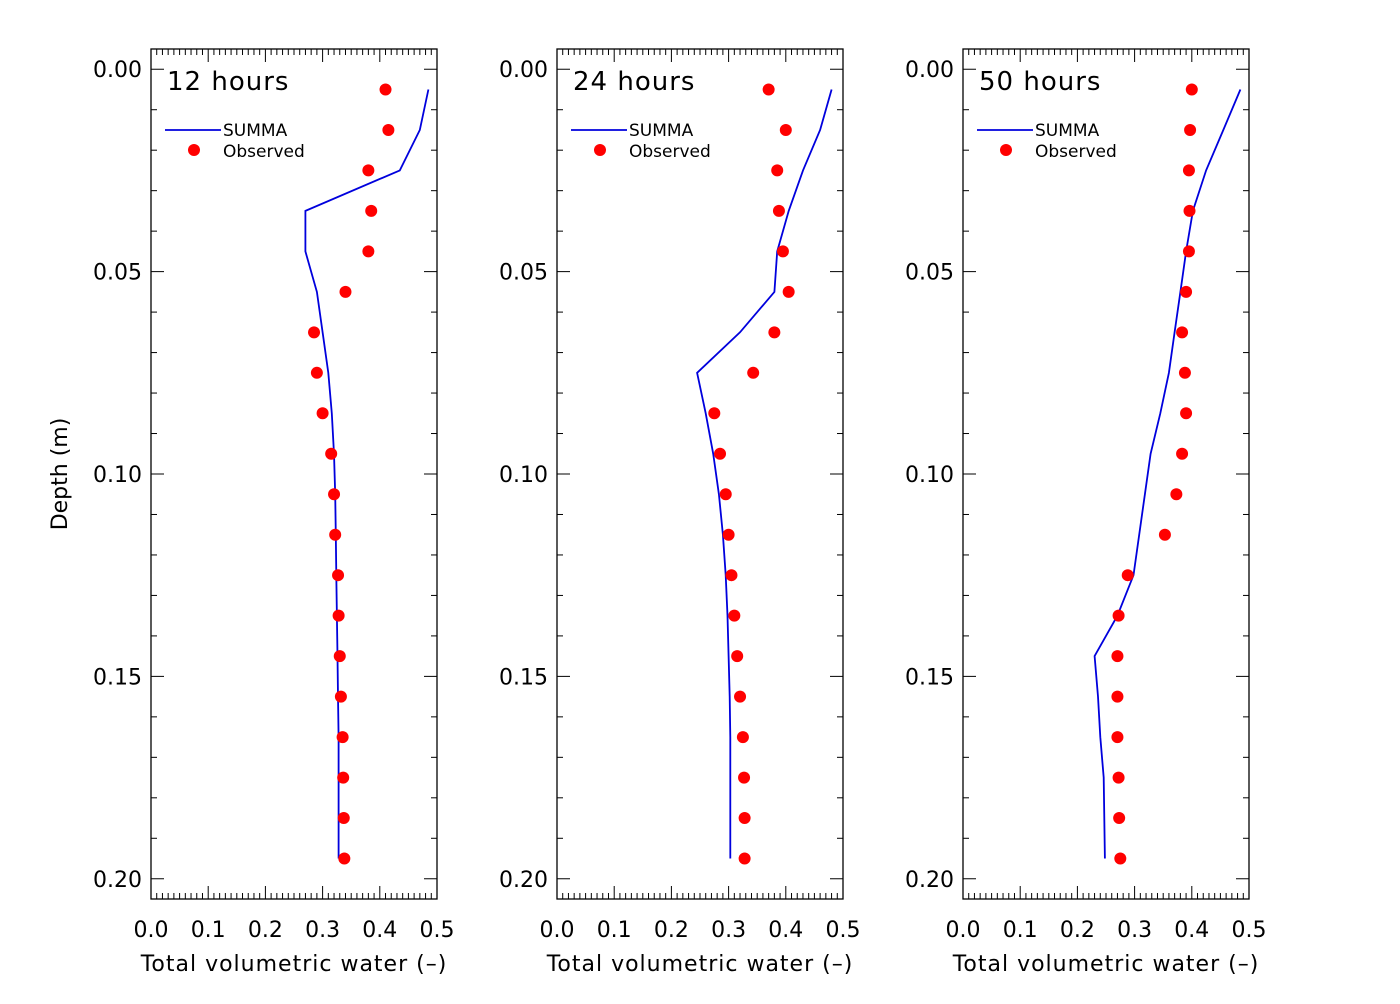 Image resolution: width=1400 pixels, height=1004 pixels. What do you see at coordinates (60, 474) in the screenshot?
I see `y-axis-label: Depth (m)` at bounding box center [60, 474].